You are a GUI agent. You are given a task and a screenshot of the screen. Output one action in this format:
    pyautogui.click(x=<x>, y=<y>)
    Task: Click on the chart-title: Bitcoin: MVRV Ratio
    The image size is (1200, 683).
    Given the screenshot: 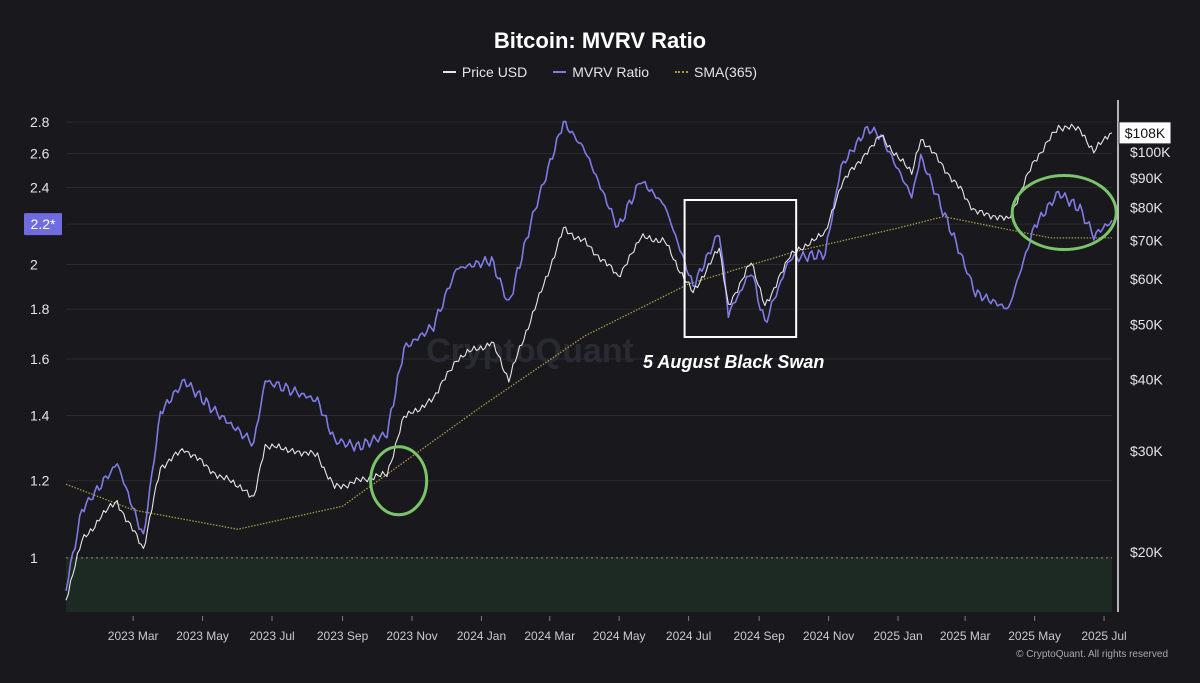 What is the action you would take?
    pyautogui.click(x=600, y=40)
    